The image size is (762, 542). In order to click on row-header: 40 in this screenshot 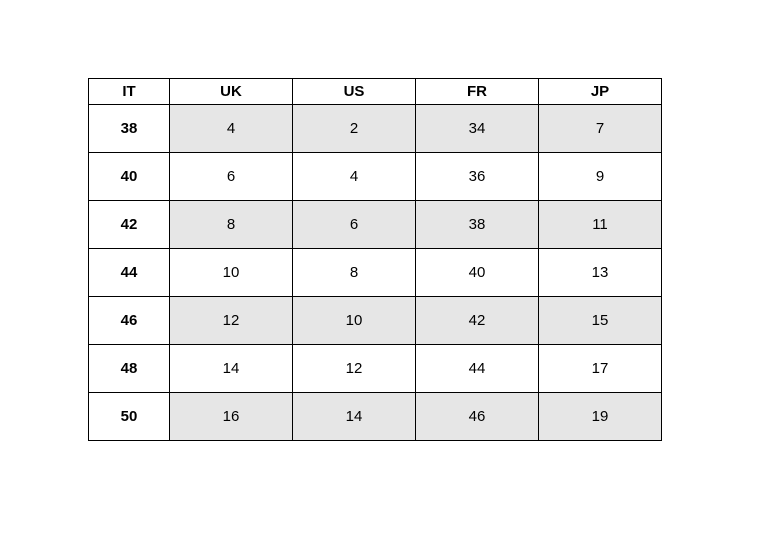, I will do `click(129, 176)`.